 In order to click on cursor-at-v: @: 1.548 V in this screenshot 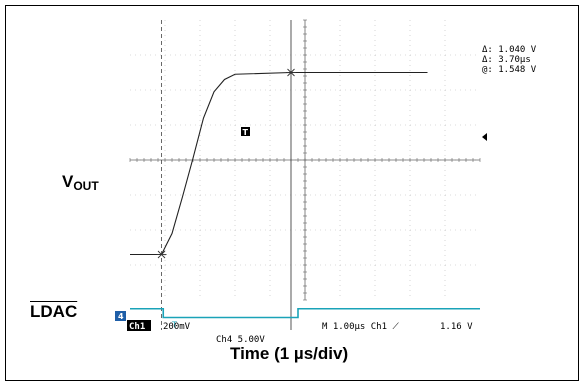, I will do `click(509, 70)`.